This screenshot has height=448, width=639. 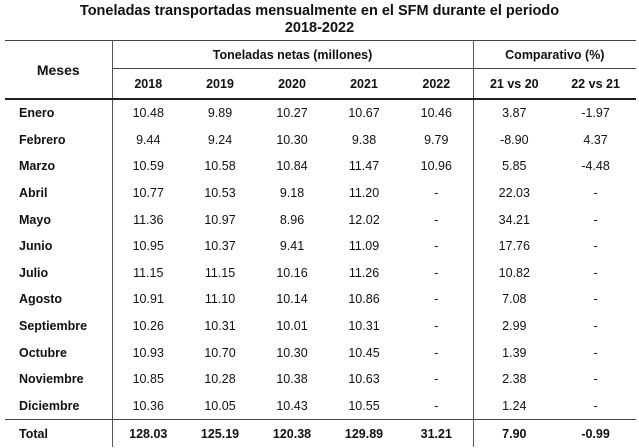 What do you see at coordinates (59, 299) in the screenshot?
I see `month-label: Agosto` at bounding box center [59, 299].